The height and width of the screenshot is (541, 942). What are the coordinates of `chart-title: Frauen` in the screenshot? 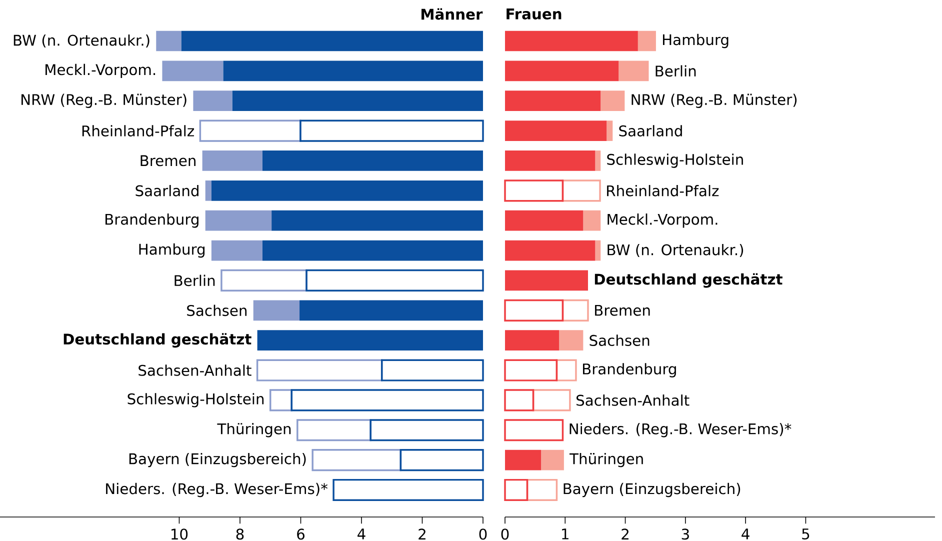 It's located at (534, 14).